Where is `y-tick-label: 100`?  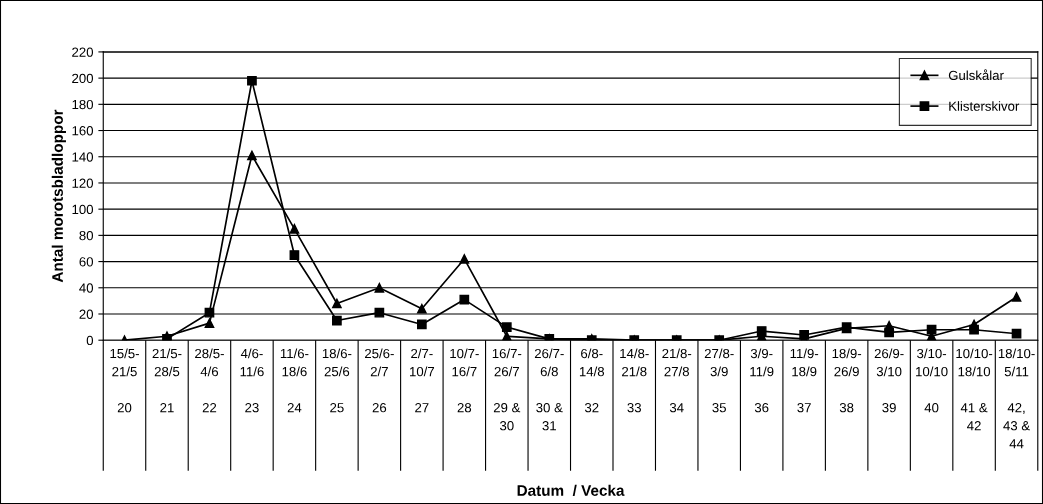
y-tick-label: 100 is located at coordinates (83, 209).